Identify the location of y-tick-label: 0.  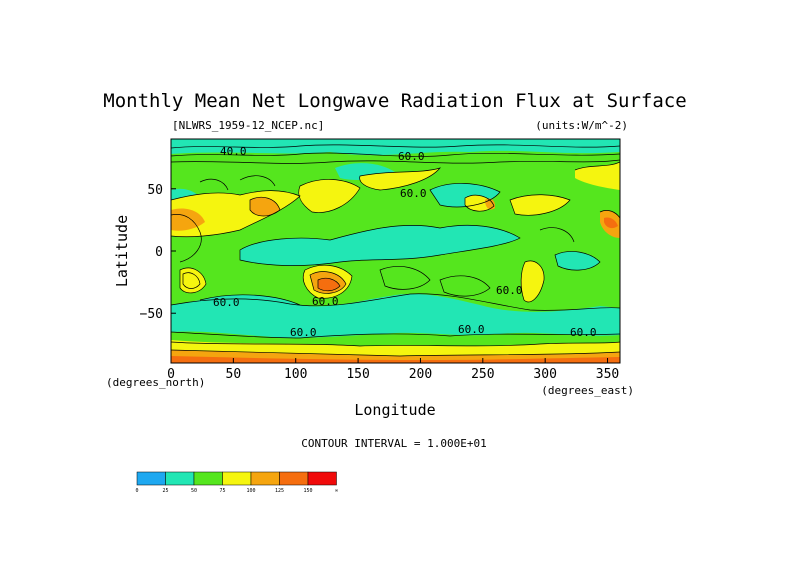
(159, 252).